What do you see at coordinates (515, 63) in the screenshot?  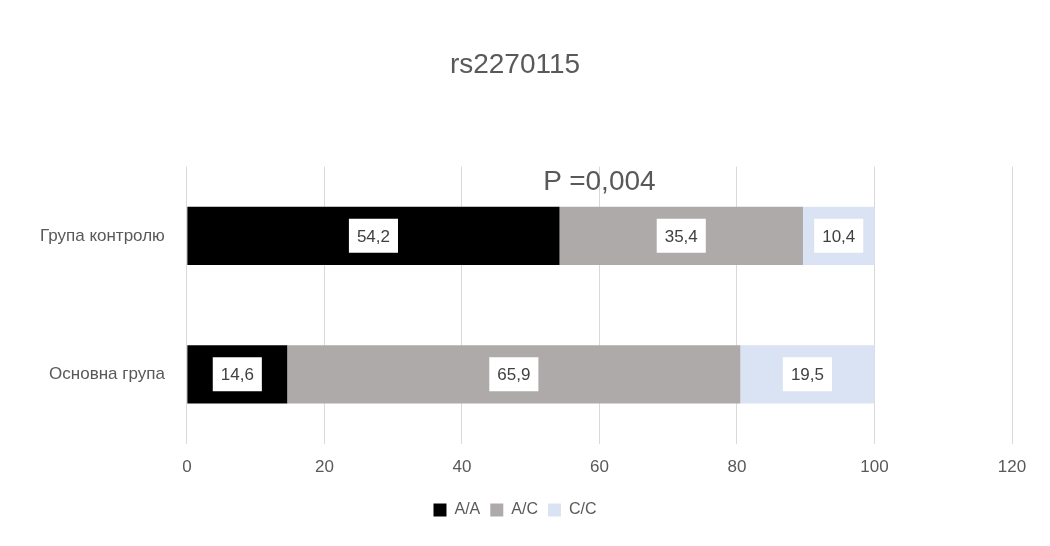 I see `chart-title: rs2270115` at bounding box center [515, 63].